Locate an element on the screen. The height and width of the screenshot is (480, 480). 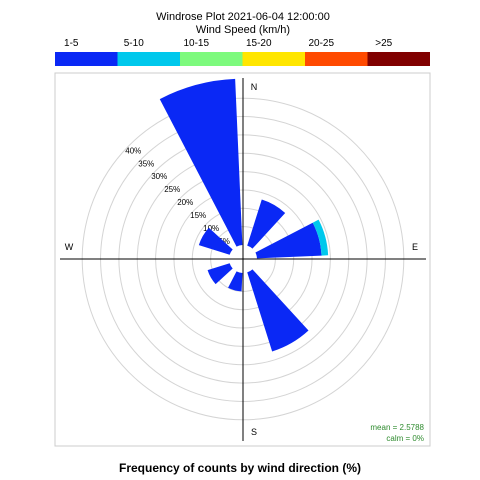
ring-label-6: 35% is located at coordinates (146, 163).